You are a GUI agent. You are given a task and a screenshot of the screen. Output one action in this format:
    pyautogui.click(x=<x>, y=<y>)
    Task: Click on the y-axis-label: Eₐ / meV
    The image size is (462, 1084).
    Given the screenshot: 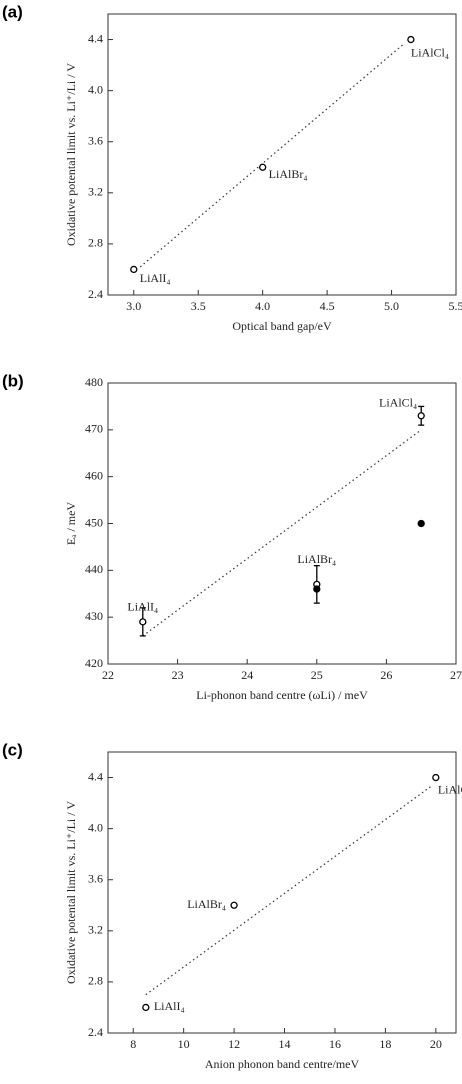 What is the action you would take?
    pyautogui.click(x=71, y=524)
    